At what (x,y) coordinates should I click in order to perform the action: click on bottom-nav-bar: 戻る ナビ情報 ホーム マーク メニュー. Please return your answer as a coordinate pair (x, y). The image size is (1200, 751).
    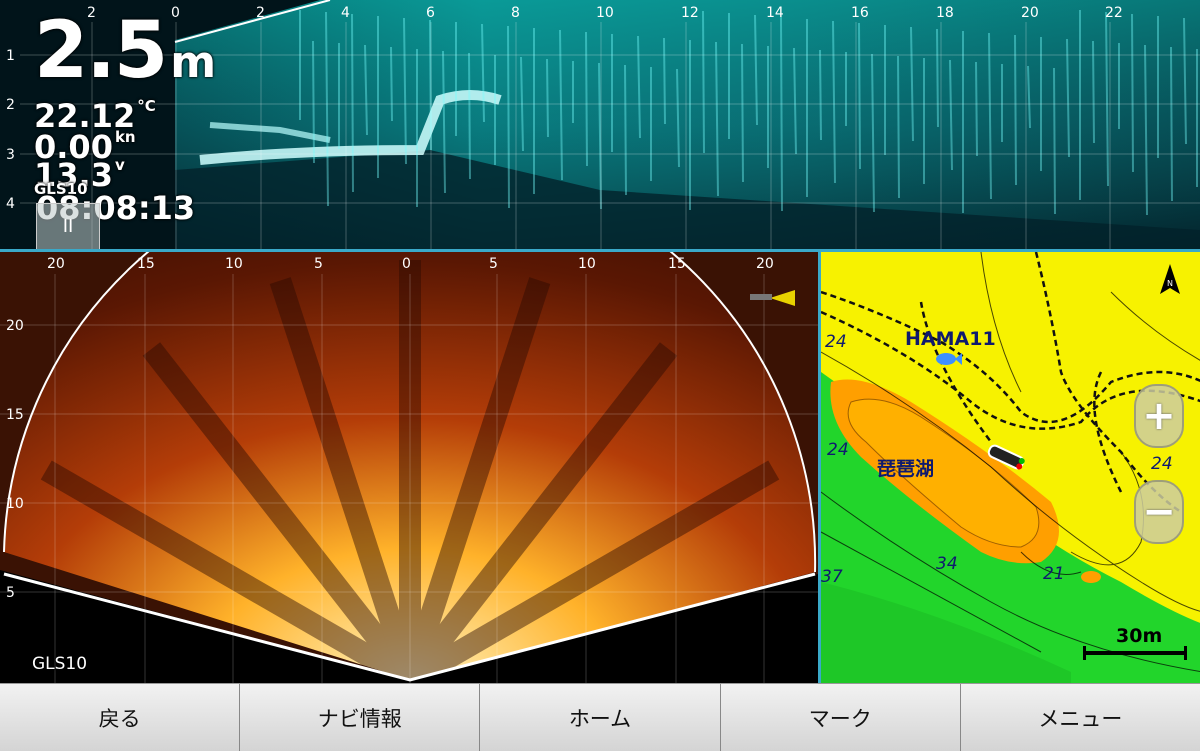
    Looking at the image, I should click on (600, 717).